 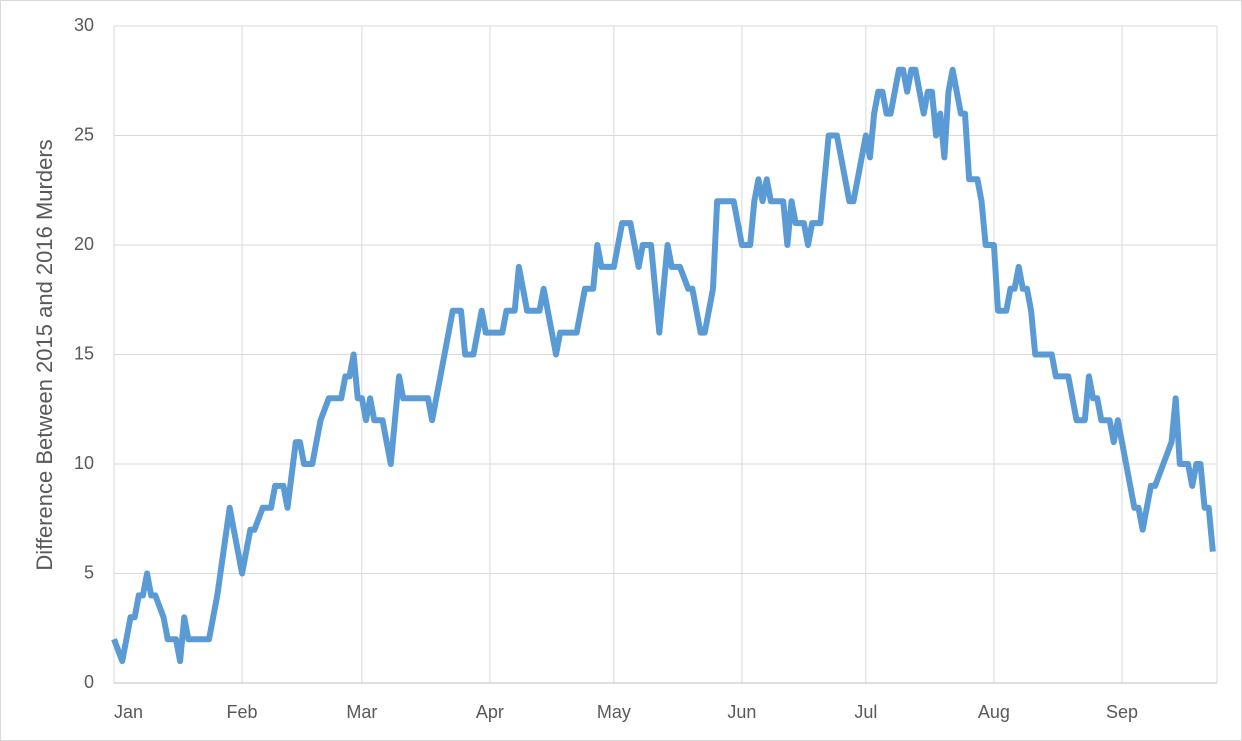 I want to click on x-tick-label: May, so click(x=614, y=712).